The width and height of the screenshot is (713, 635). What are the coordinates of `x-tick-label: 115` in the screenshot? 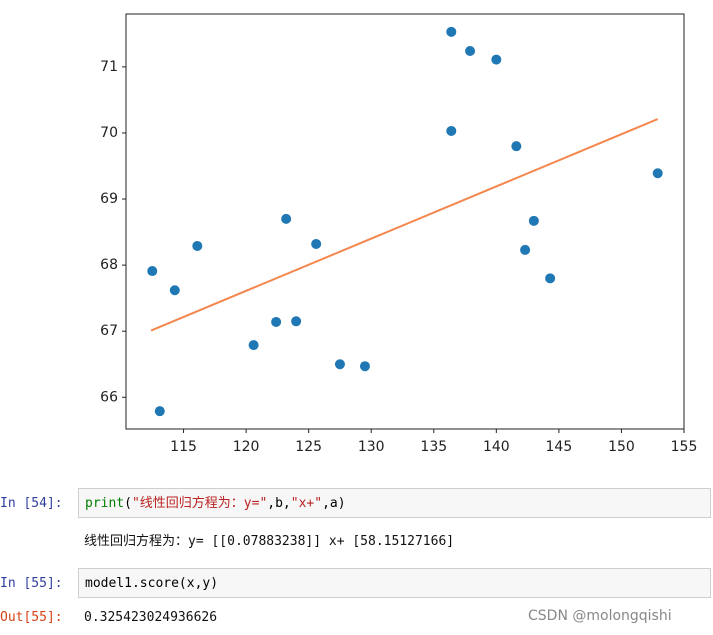 It's located at (183, 447).